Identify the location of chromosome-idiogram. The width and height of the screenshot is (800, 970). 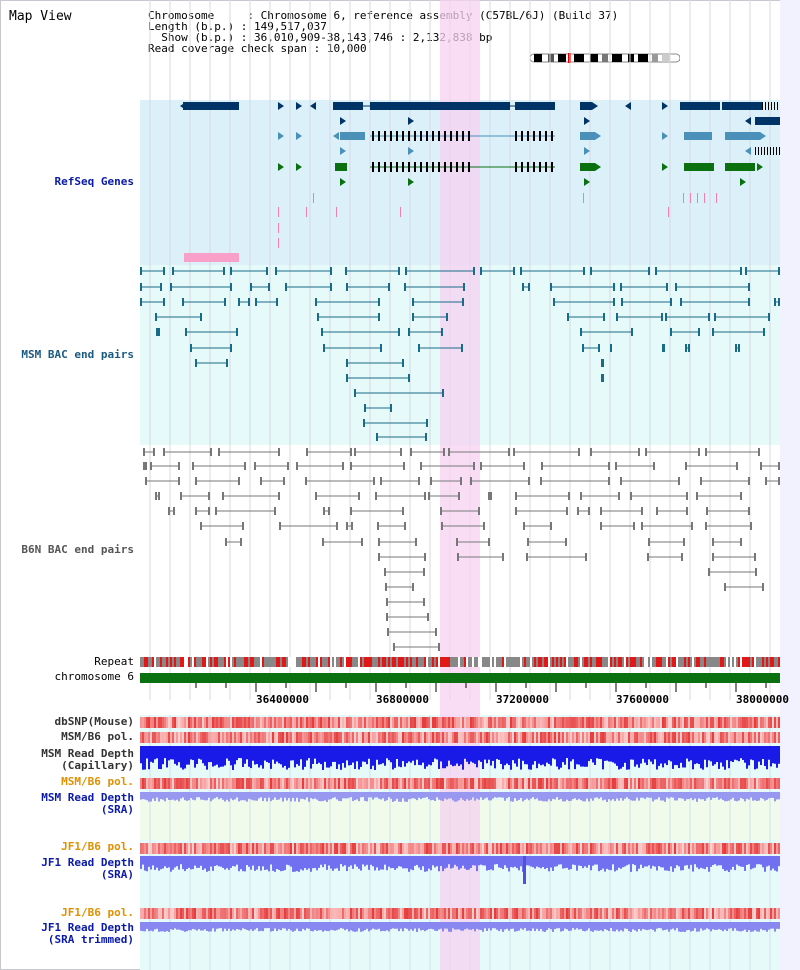
(605, 58).